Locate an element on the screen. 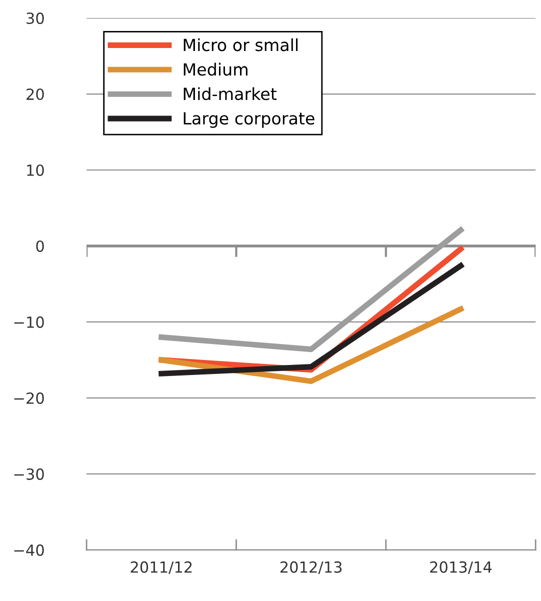  legend-label: Medium is located at coordinates (216, 69).